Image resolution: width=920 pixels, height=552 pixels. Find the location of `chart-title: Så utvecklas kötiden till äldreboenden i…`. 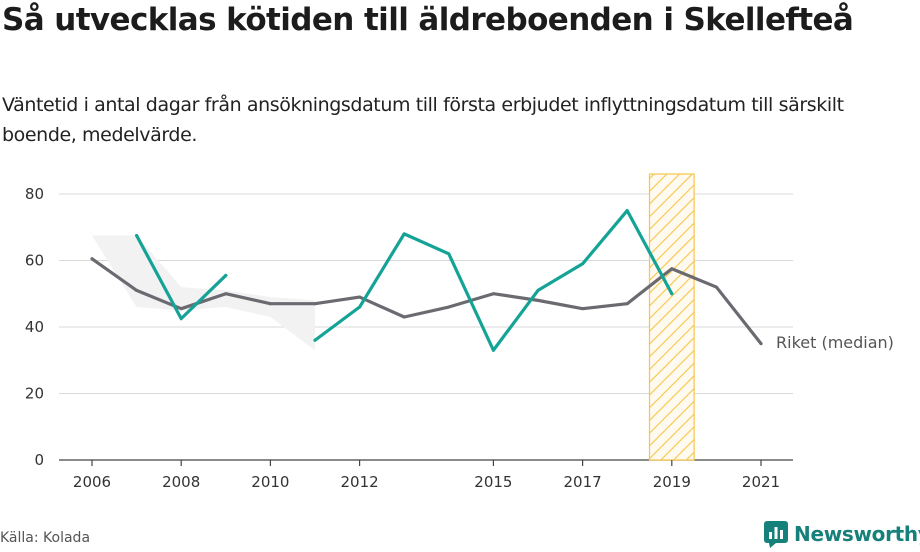

chart-title: Så utvecklas kötiden till äldreboenden i… is located at coordinates (428, 20).